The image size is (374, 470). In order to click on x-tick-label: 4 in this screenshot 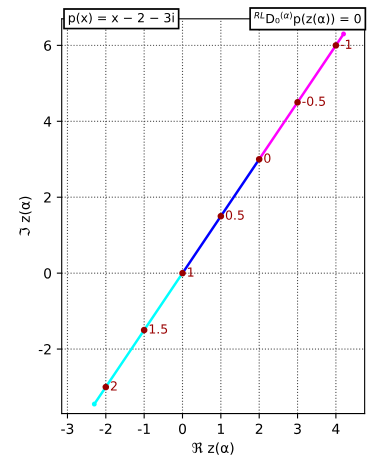, I will do `click(336, 429)`.